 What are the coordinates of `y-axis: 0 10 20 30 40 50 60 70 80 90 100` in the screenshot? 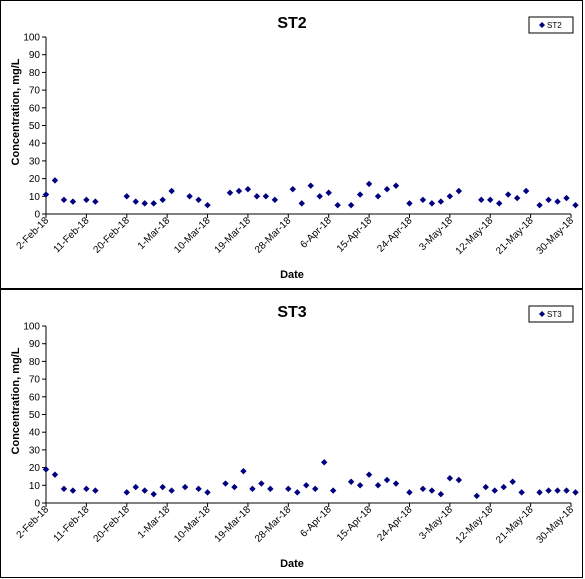 It's located at (35, 416).